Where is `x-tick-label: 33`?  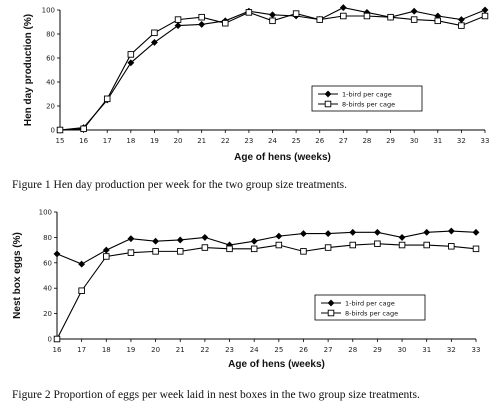 x-tick-label: 33 is located at coordinates (485, 141).